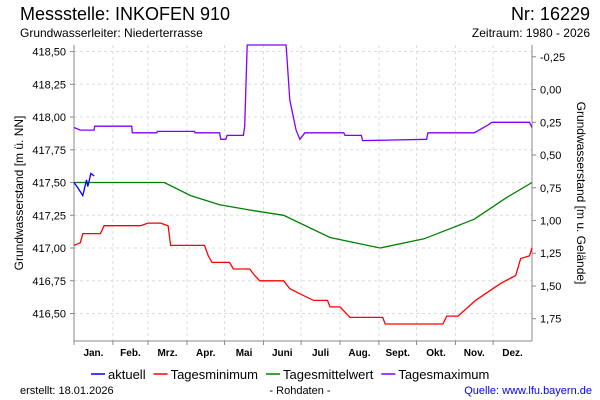 The height and width of the screenshot is (400, 600). I want to click on y-right-tick-label: -0,25, so click(552, 58).